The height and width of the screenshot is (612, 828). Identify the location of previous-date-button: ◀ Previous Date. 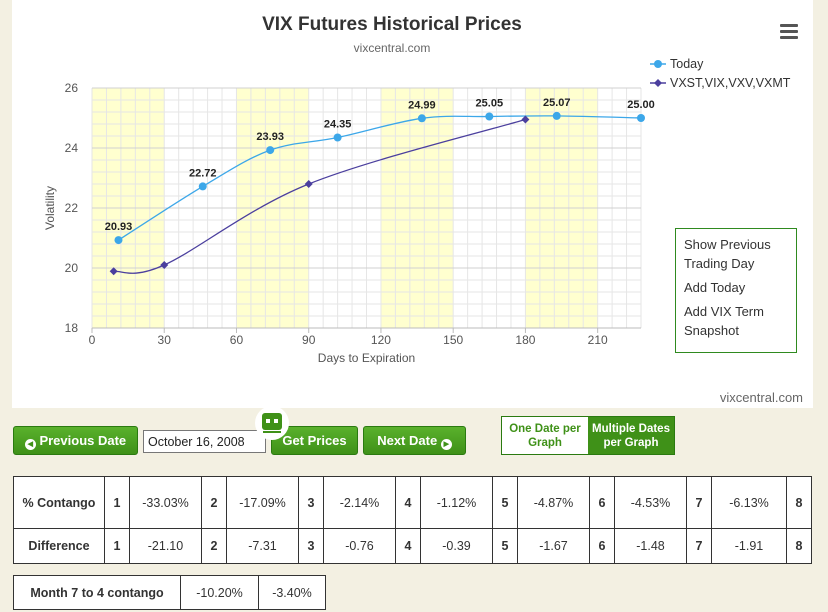
(75, 440).